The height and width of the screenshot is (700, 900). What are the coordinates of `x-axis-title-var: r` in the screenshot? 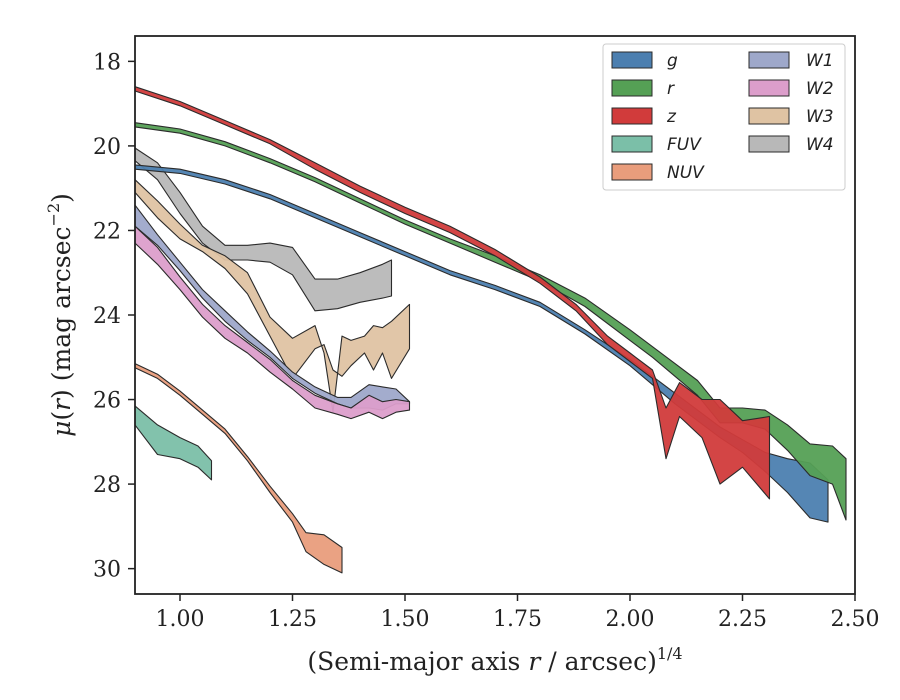 It's located at (535, 661).